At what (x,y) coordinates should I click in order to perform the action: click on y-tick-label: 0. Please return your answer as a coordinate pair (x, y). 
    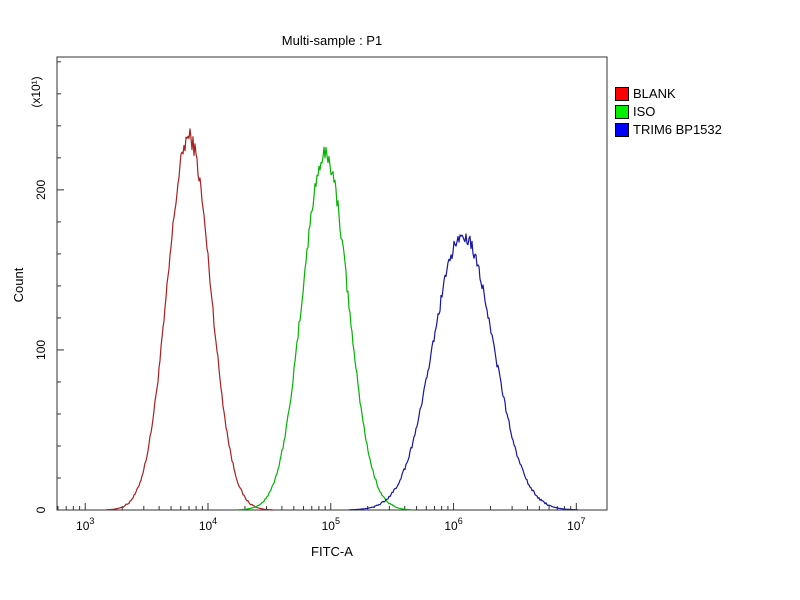
    Looking at the image, I should click on (41, 509).